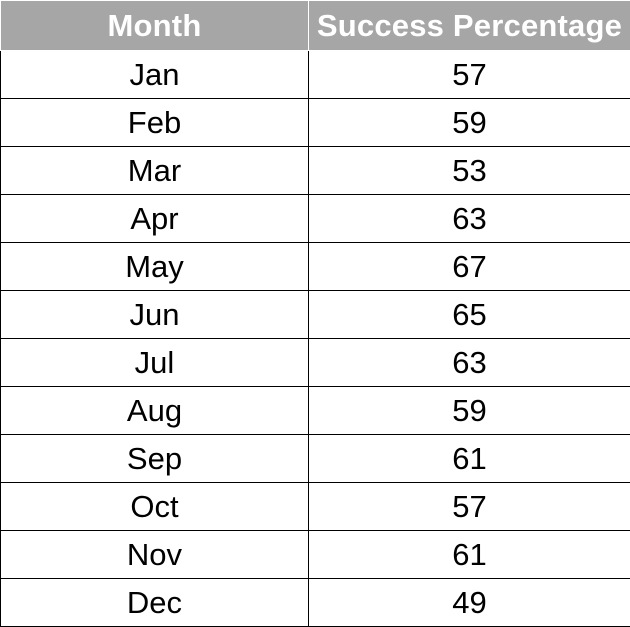  What do you see at coordinates (155, 75) in the screenshot?
I see `month-cell: Jan` at bounding box center [155, 75].